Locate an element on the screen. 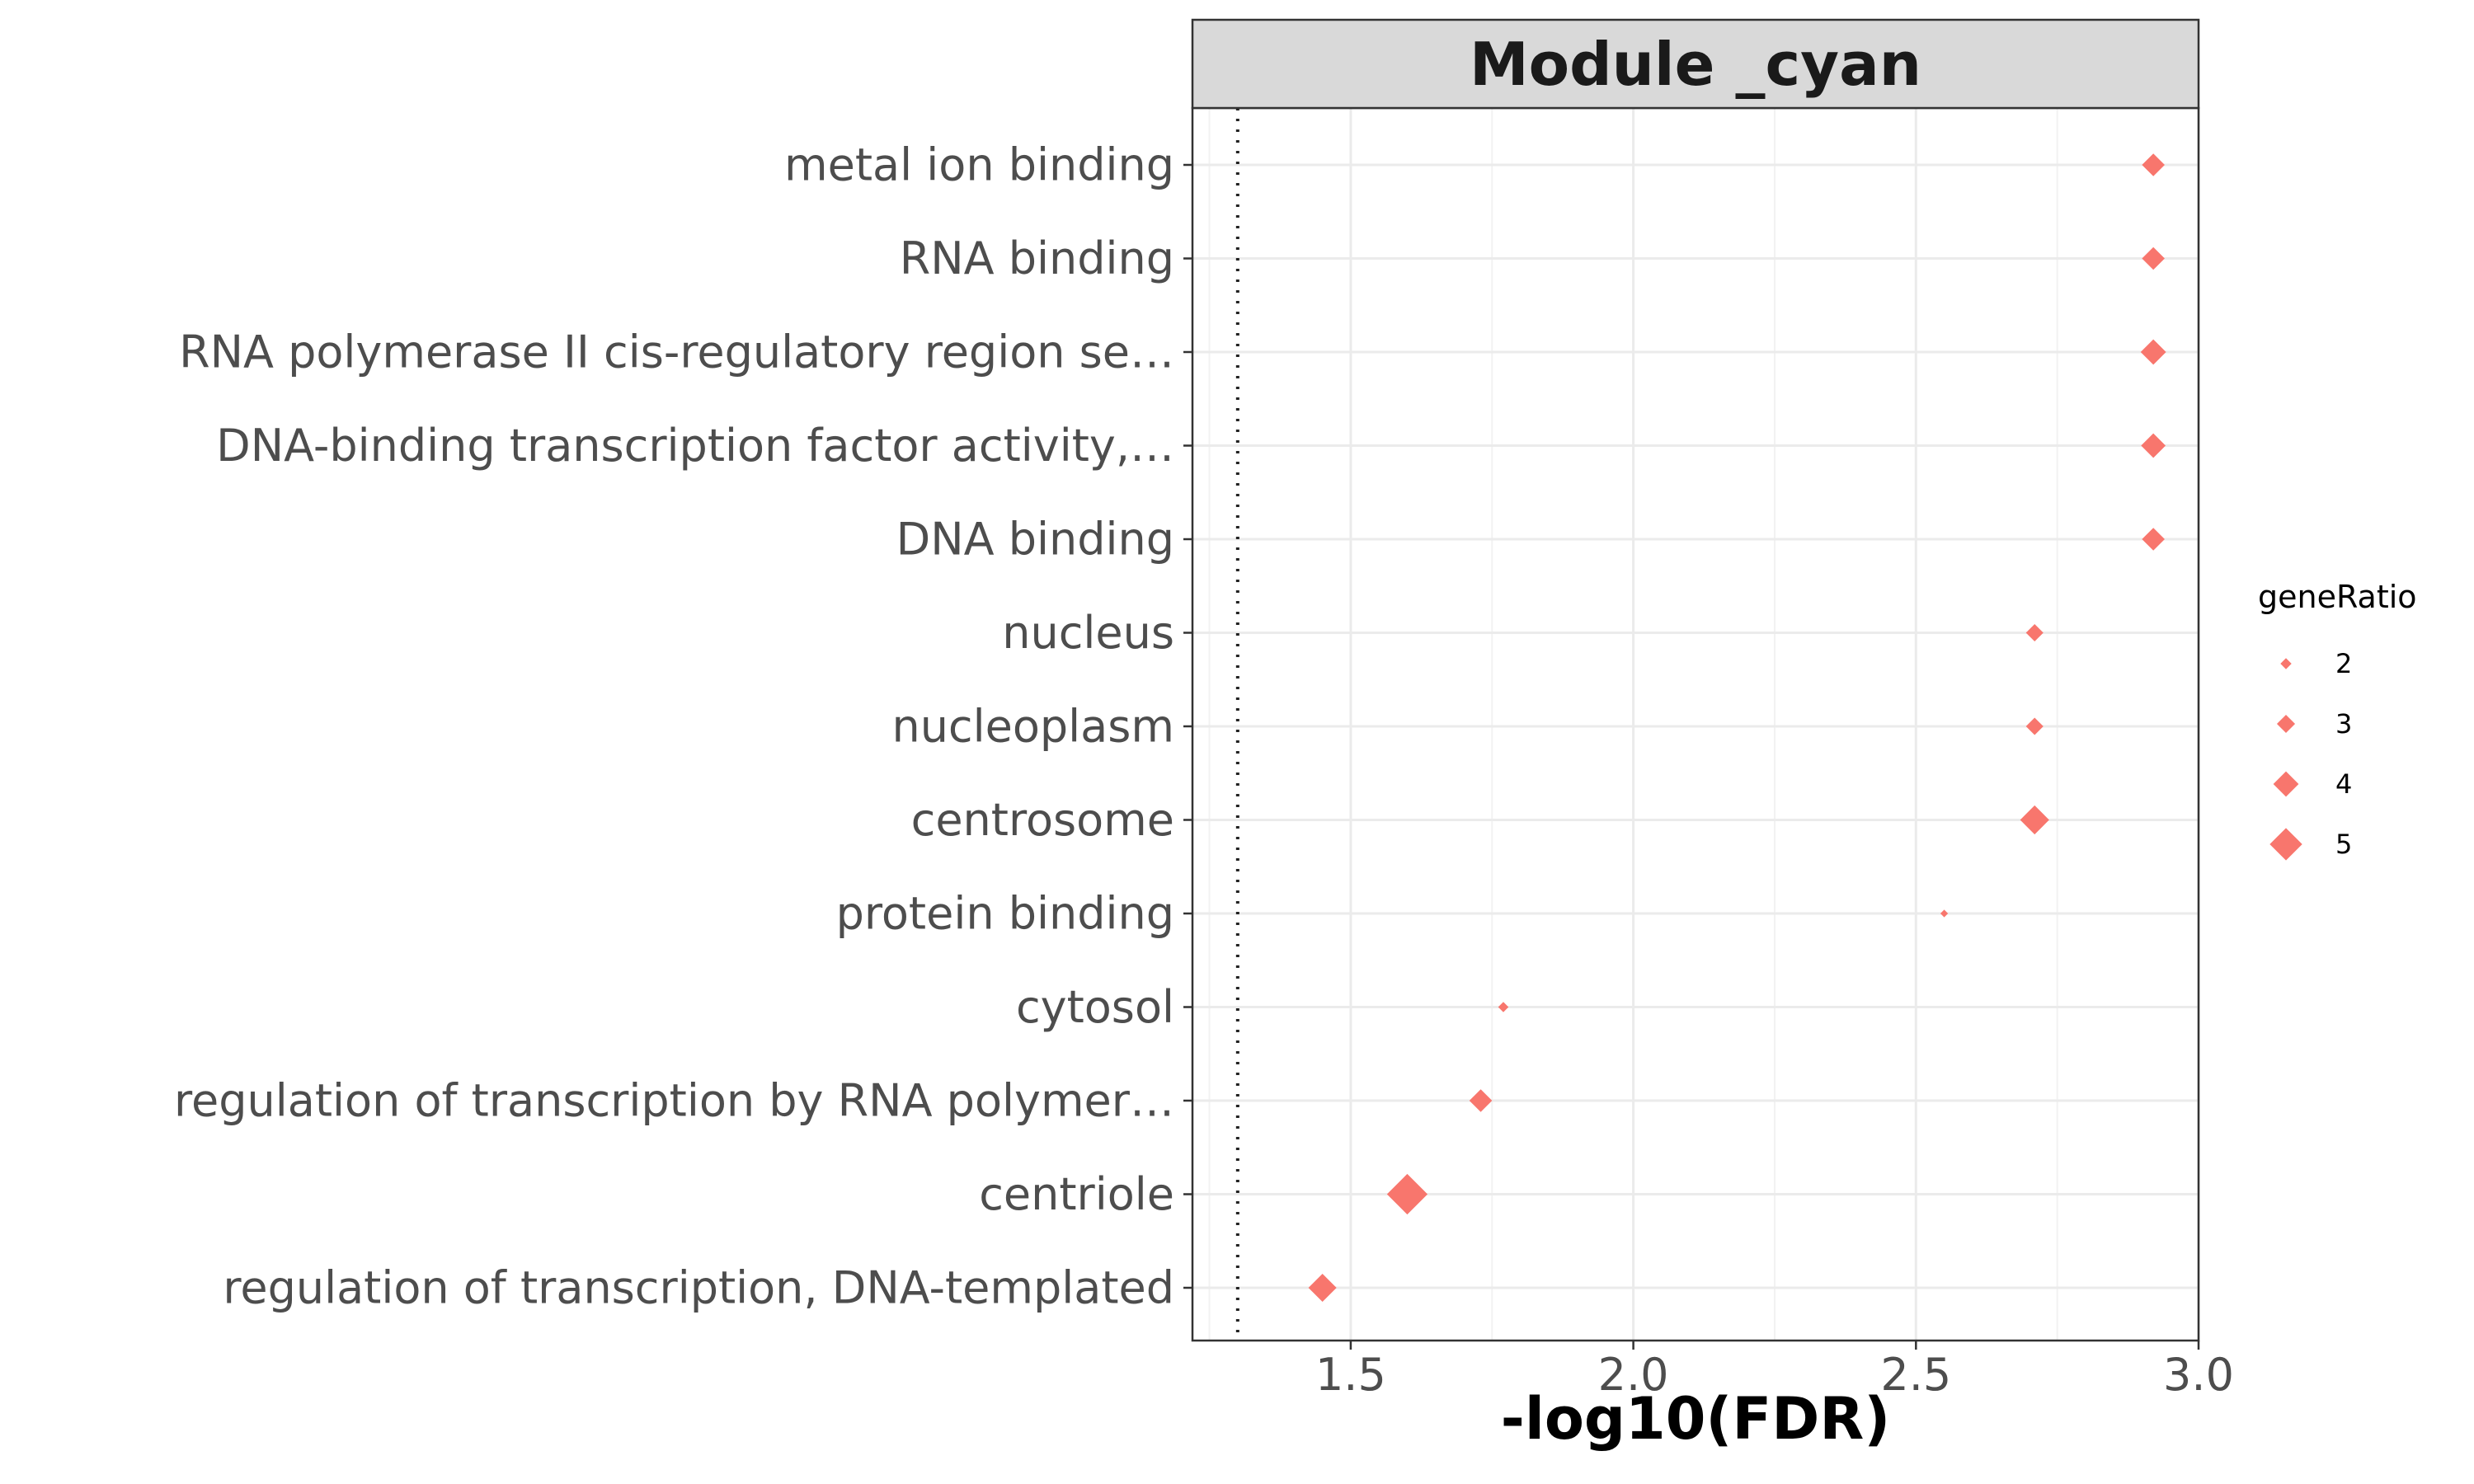  x-axis: 1.5 2.0 2.5 3.0 is located at coordinates (1774, 1371).